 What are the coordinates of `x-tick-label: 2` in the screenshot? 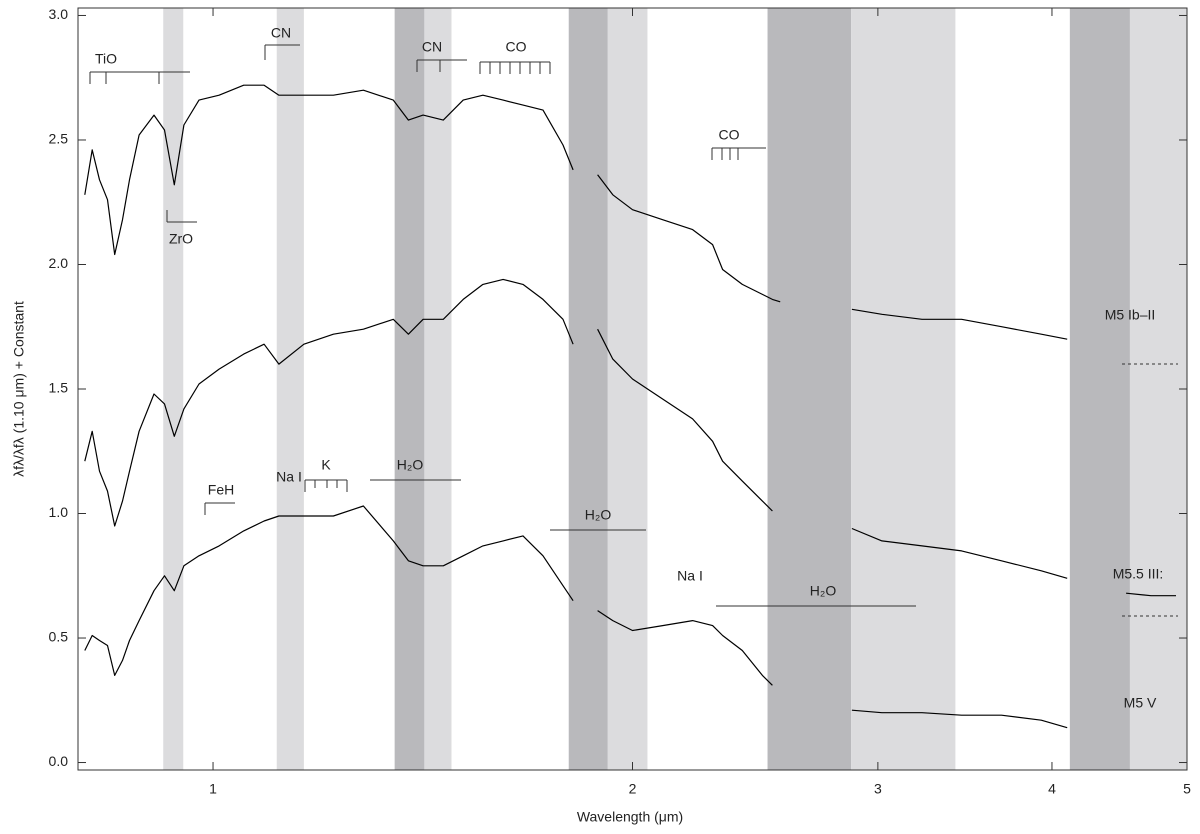 It's located at (633, 789).